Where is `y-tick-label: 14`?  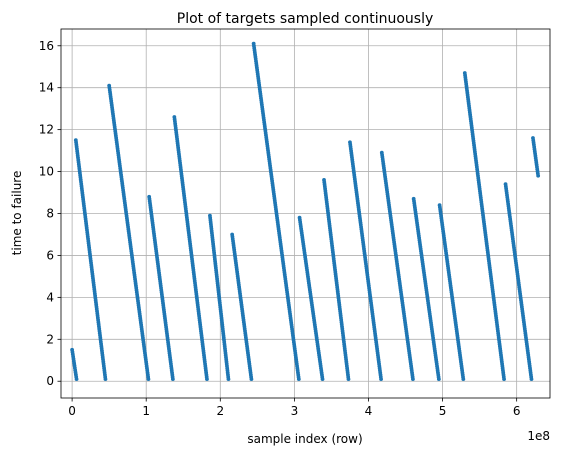
y-tick-label: 14 is located at coordinates (46, 88).